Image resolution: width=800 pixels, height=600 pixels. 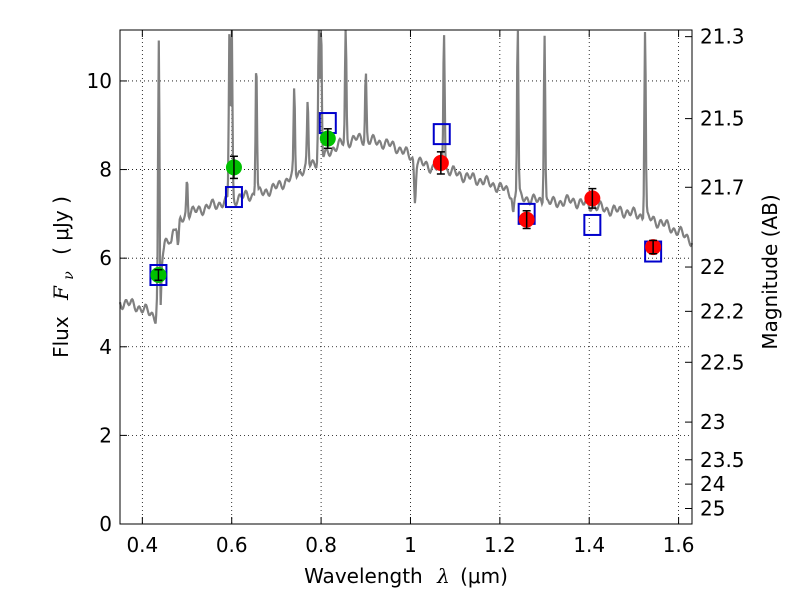 I want to click on y-tick-label: 8, so click(x=105, y=170).